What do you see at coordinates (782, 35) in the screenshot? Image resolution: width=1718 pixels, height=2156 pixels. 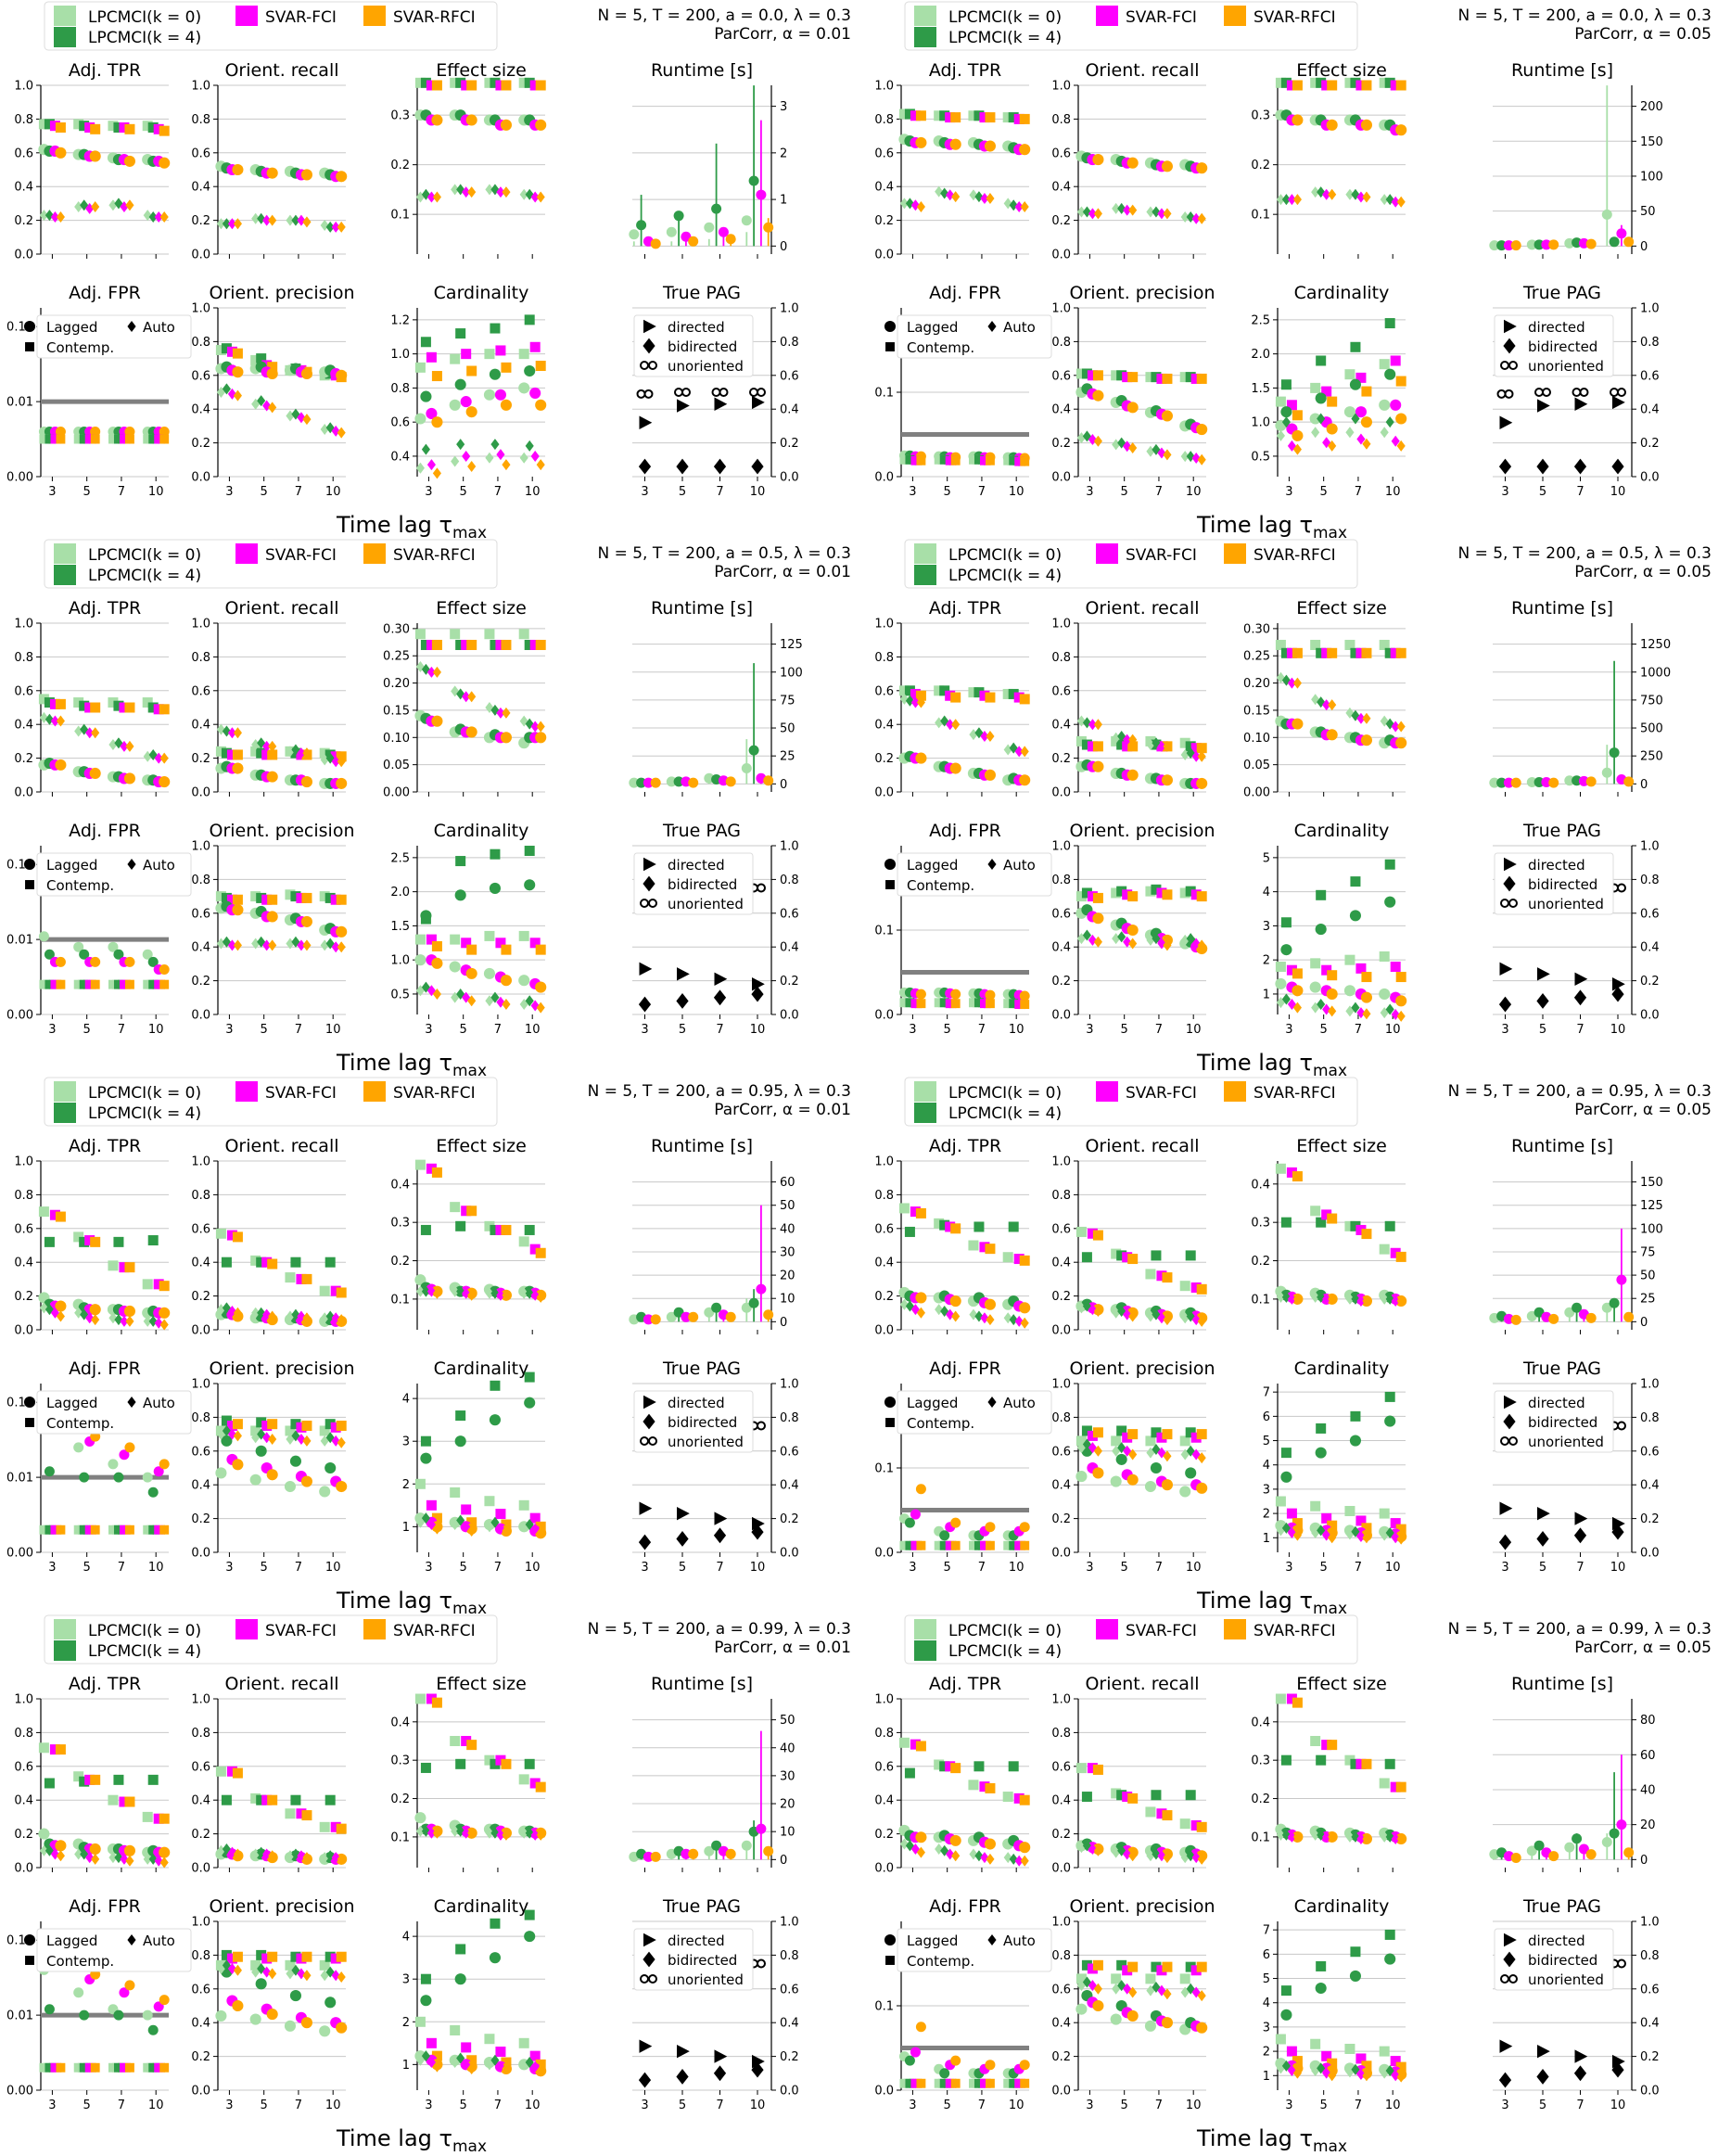 I see `setting-label: ParCorr, α = 0.01` at bounding box center [782, 35].